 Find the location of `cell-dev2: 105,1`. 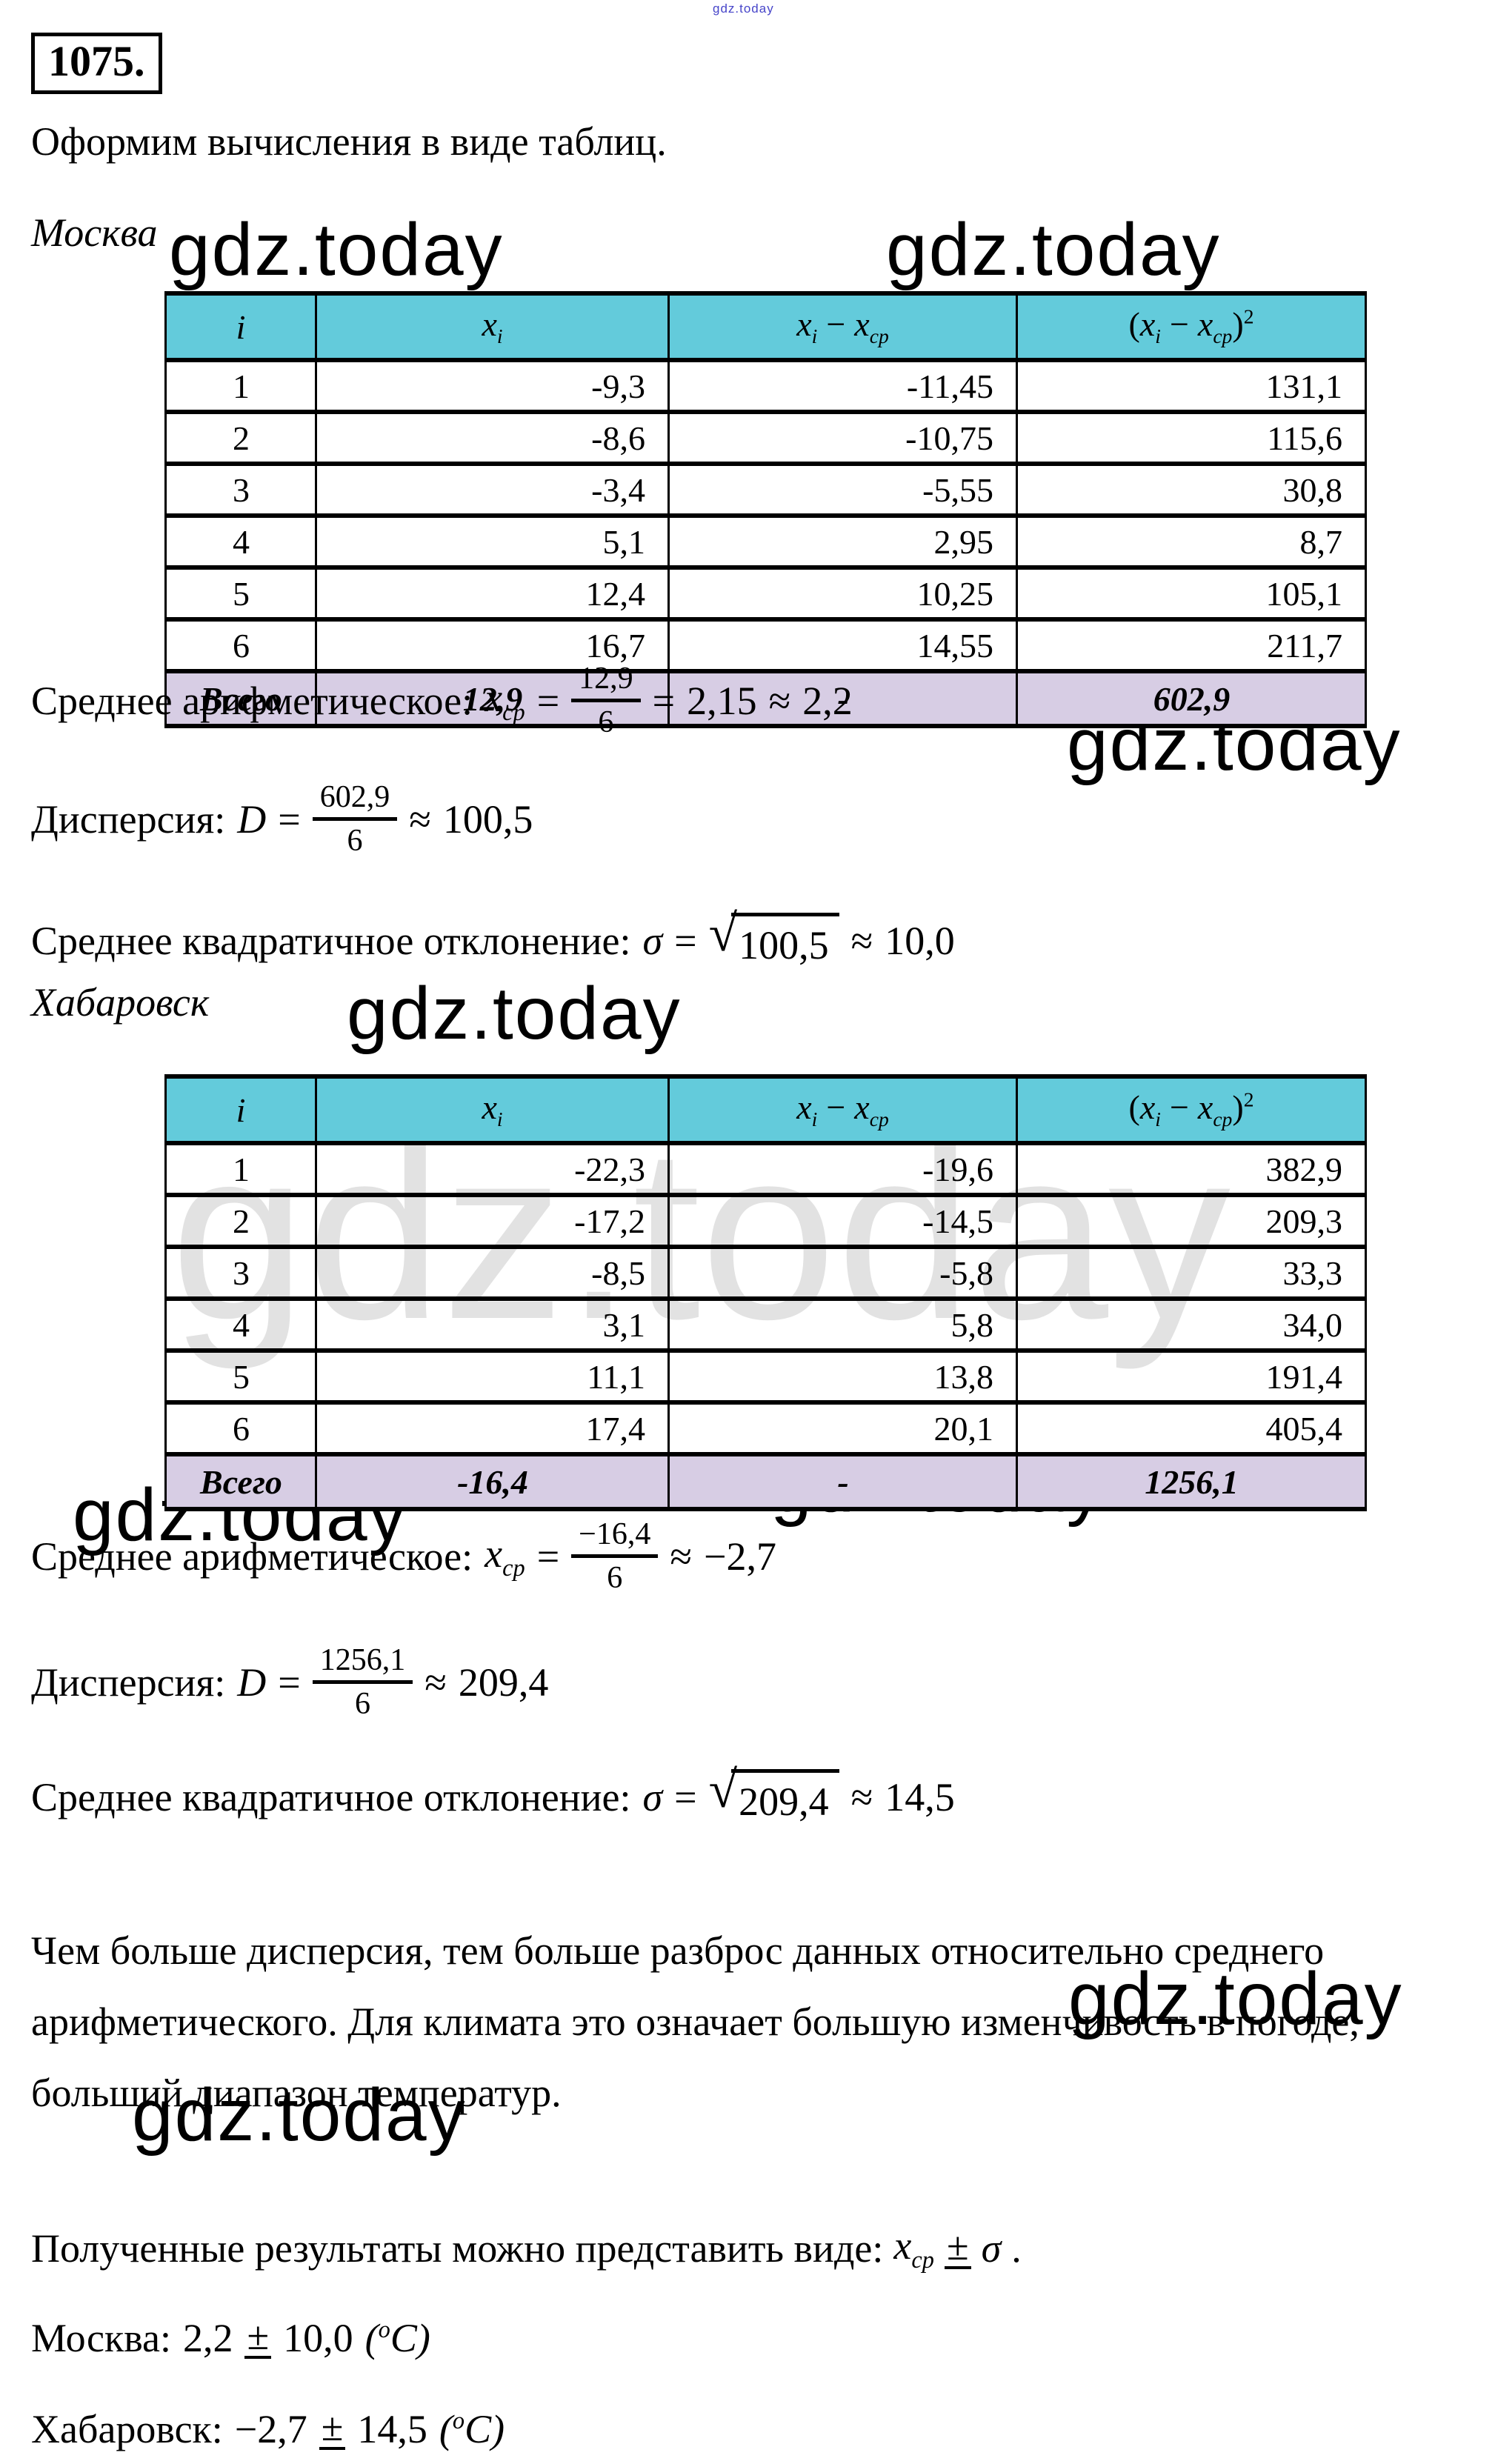

cell-dev2: 105,1 is located at coordinates (1191, 593).